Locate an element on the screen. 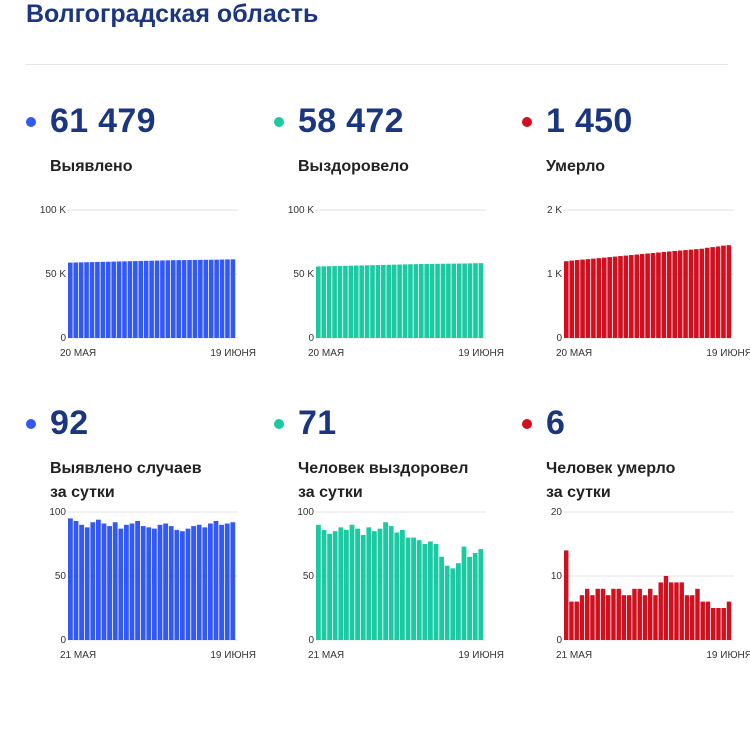 The image size is (750, 732). x-tick-label-start: 20 МАЯ is located at coordinates (574, 353).